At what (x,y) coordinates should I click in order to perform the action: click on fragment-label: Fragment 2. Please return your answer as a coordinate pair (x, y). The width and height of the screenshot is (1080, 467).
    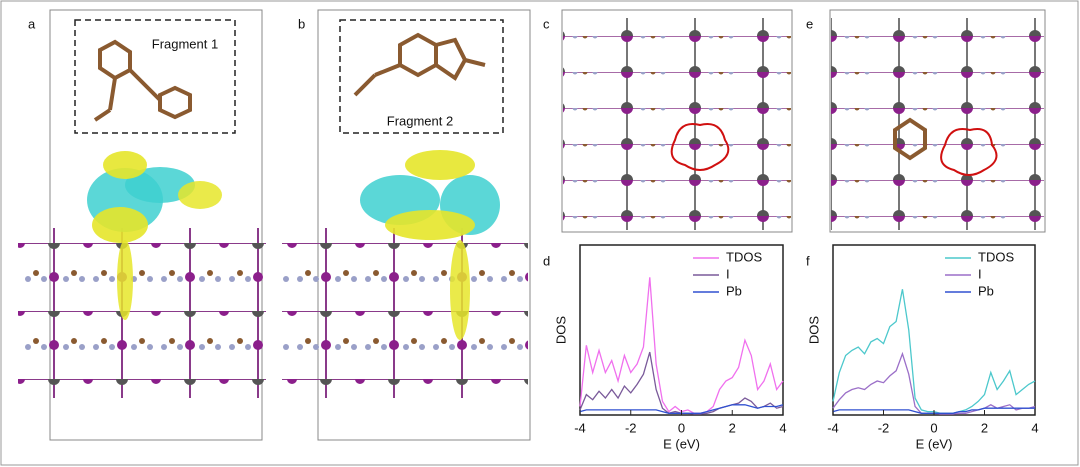
    Looking at the image, I should click on (420, 120).